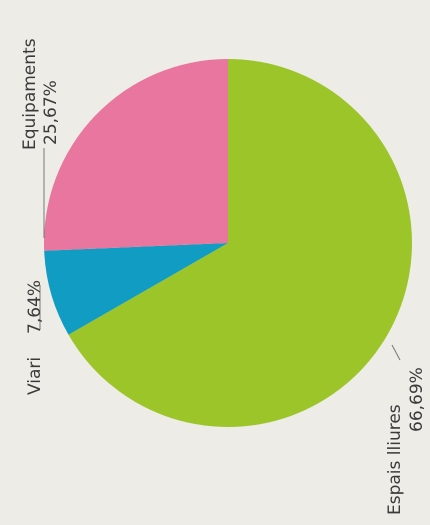 This screenshot has width=430, height=525. What do you see at coordinates (35, 307) in the screenshot?
I see `viari-value-label: 7,64%` at bounding box center [35, 307].